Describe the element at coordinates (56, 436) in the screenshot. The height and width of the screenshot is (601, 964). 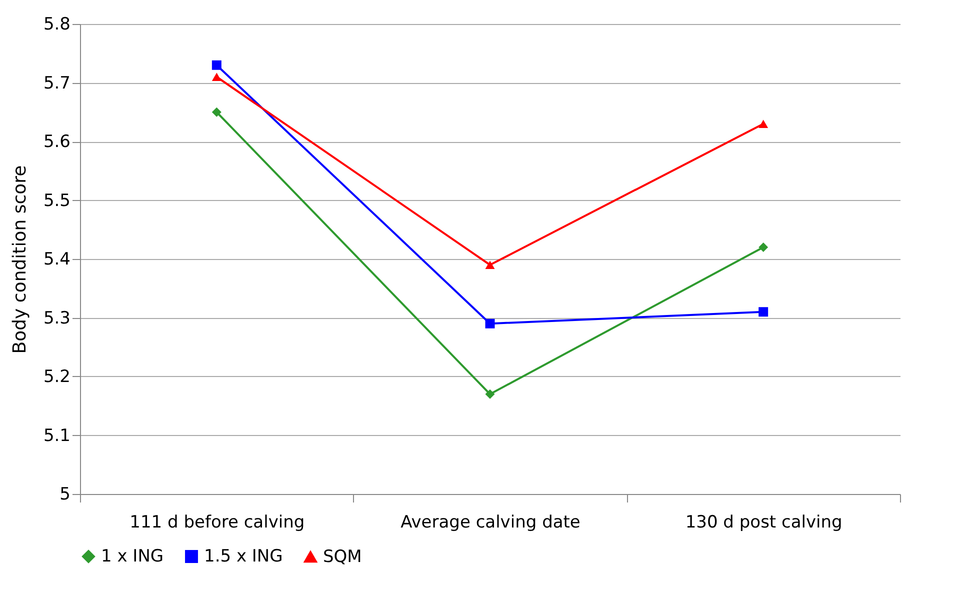
I see `y-tick-label: 5.1` at that location.